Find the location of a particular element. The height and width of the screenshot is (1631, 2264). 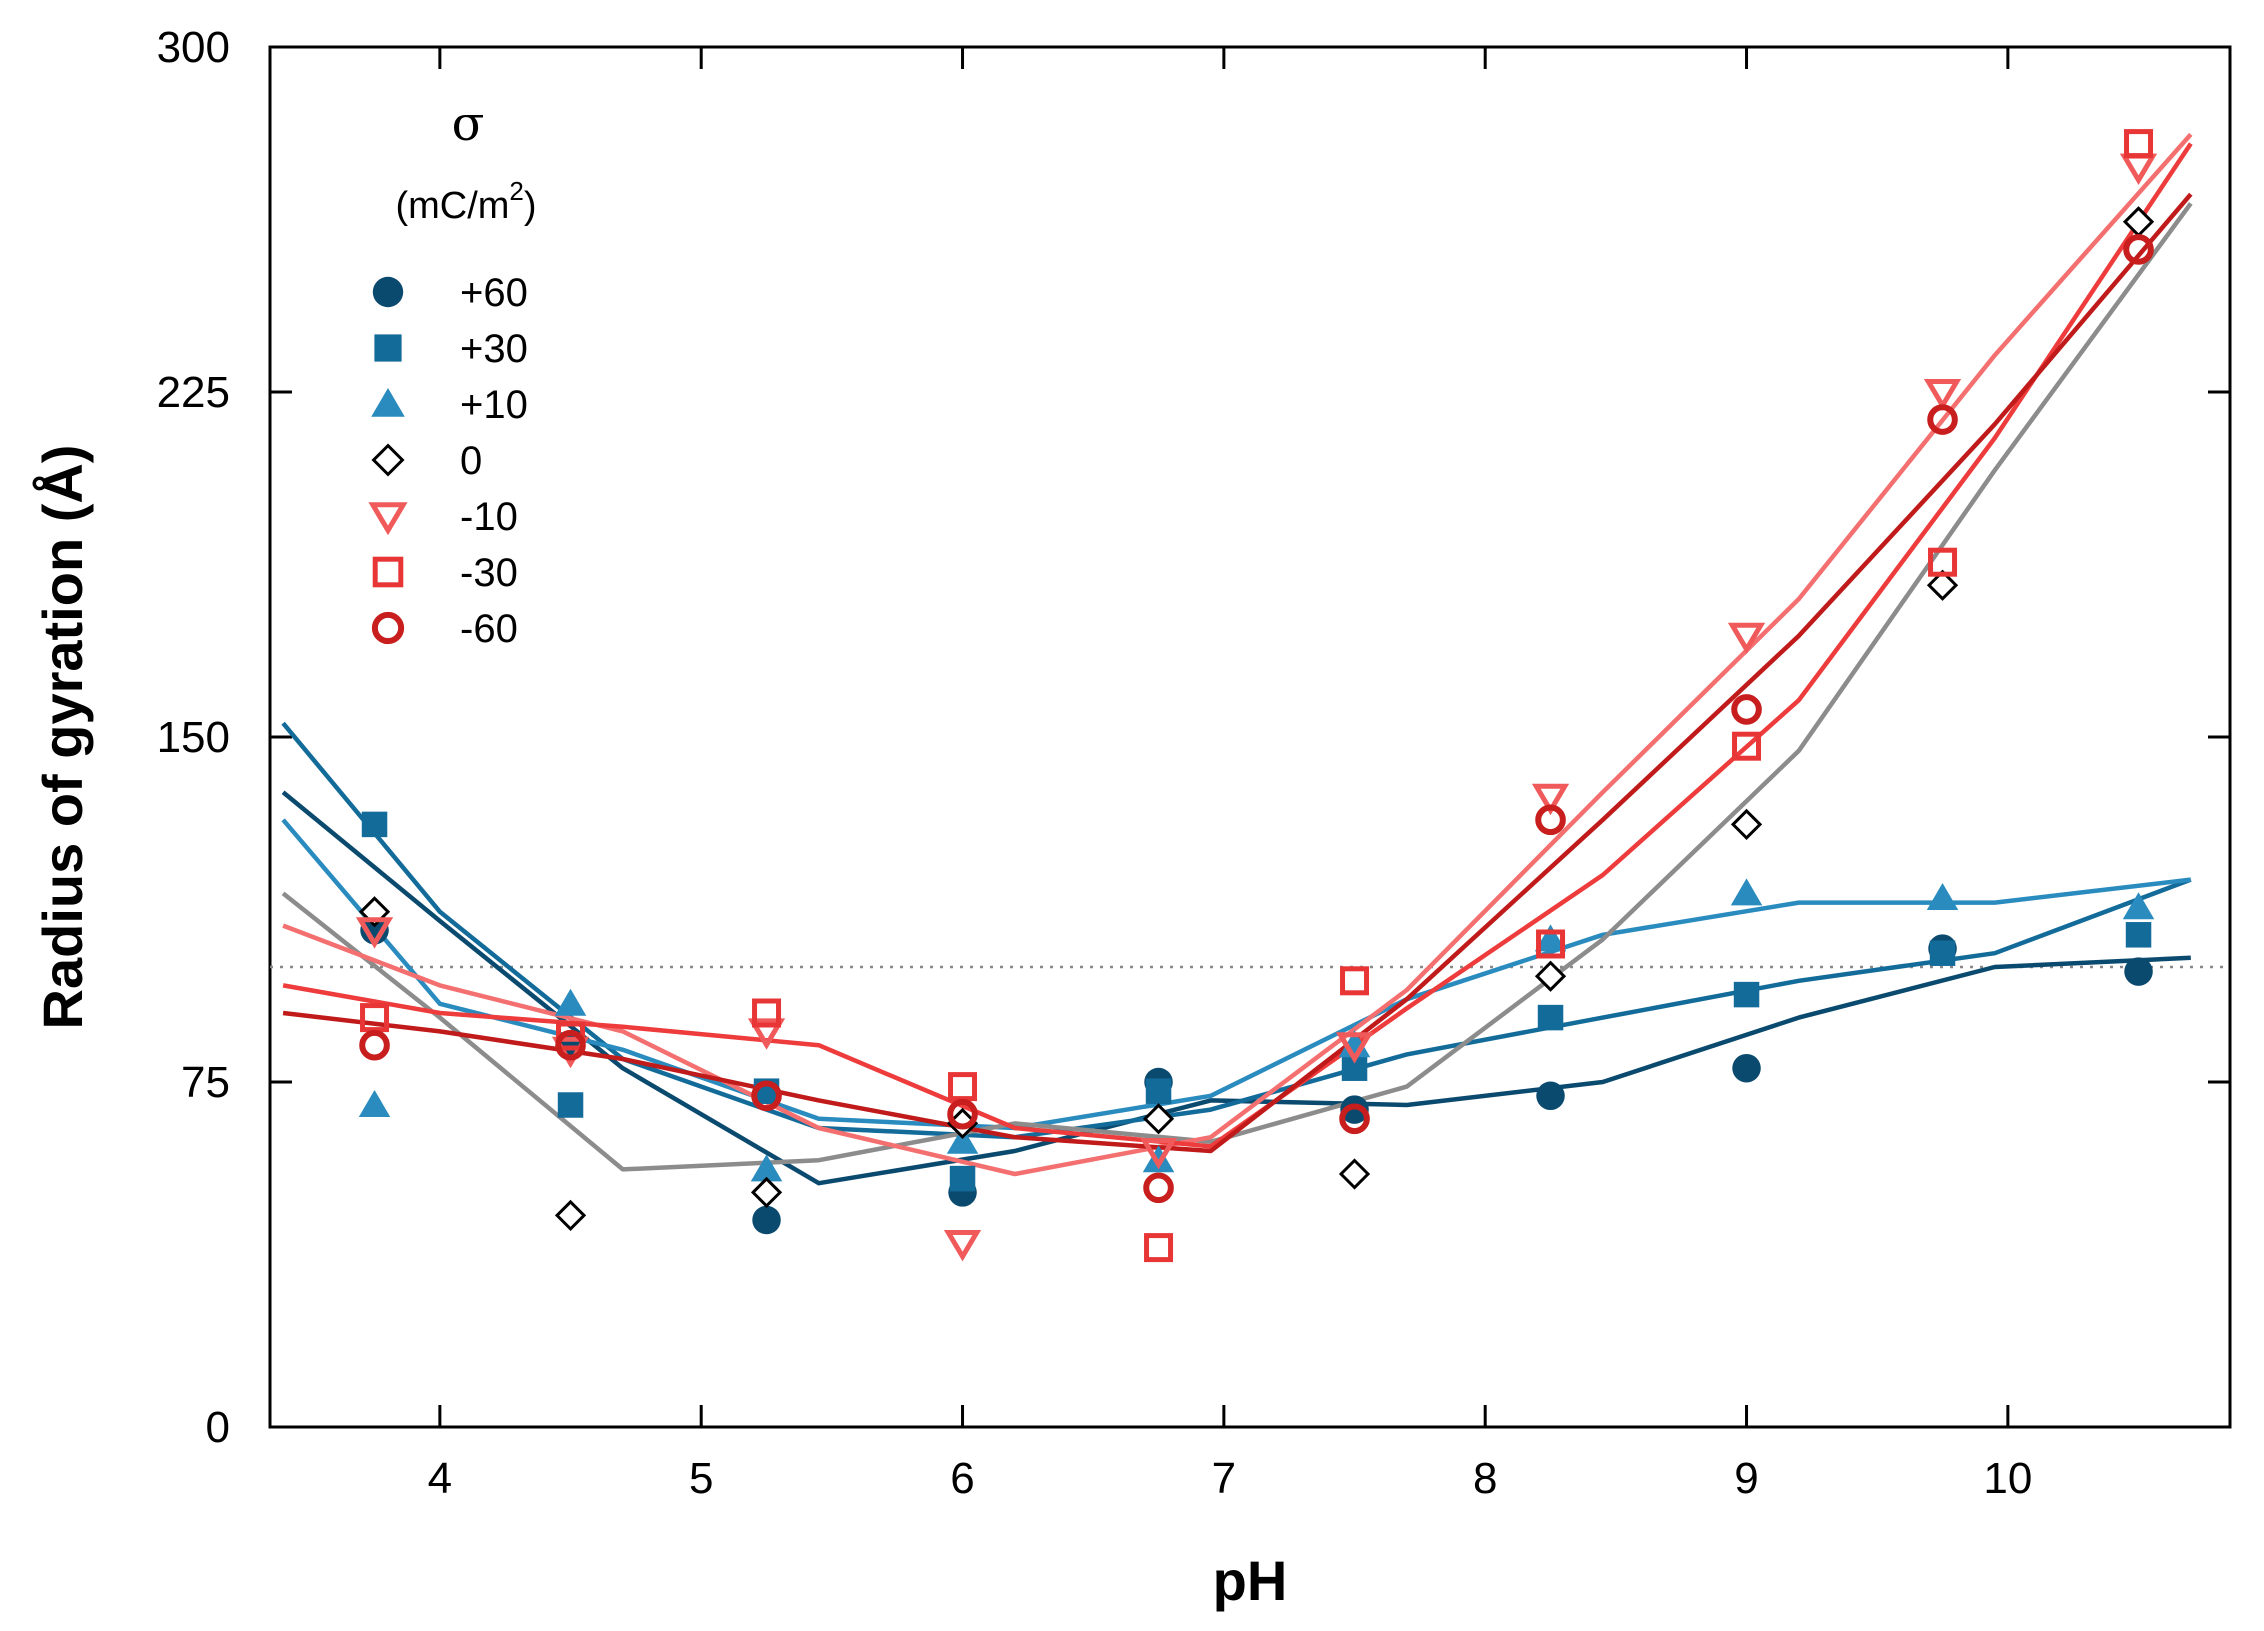

y-tick-label: 75 is located at coordinates (205, 1082).